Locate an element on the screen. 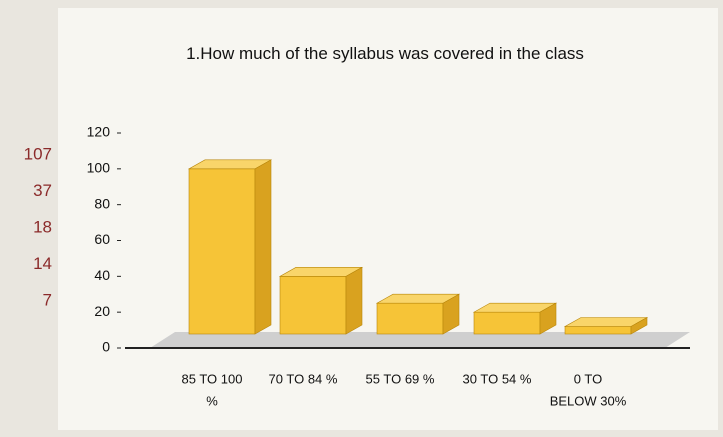 This screenshot has width=723, height=437. y-tick-label: 0 is located at coordinates (106, 347).